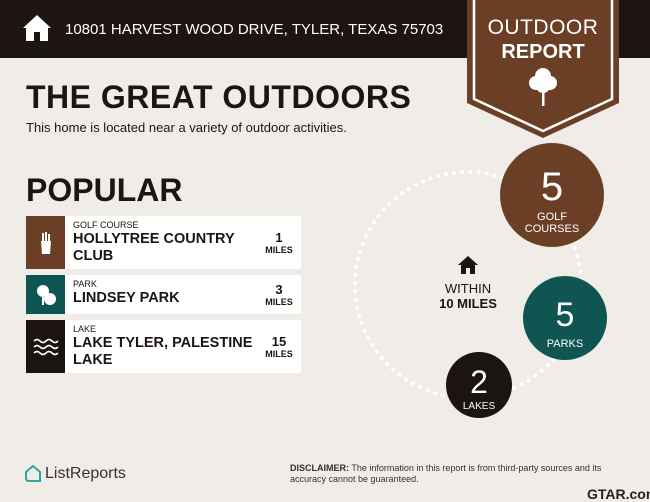 The height and width of the screenshot is (502, 650). I want to click on badge-line1: OUTDOOR, so click(543, 27).